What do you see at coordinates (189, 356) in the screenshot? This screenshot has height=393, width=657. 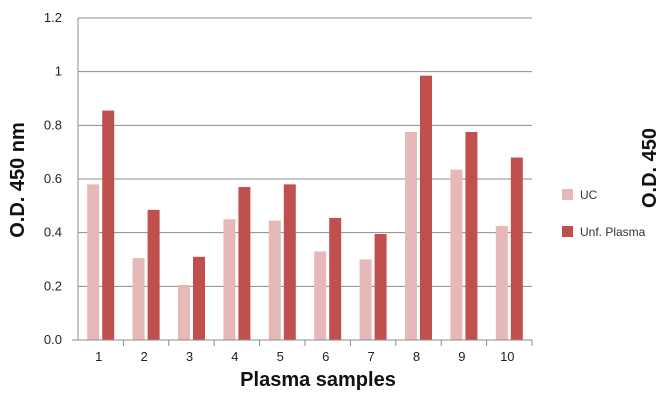 I see `x-tick-label: 3` at bounding box center [189, 356].